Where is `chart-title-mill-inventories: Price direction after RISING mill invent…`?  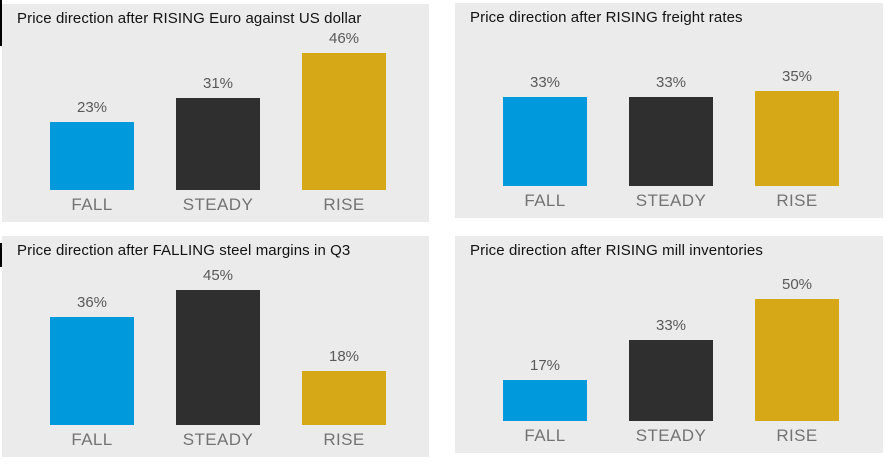 chart-title-mill-inventories: Price direction after RISING mill invent… is located at coordinates (616, 250).